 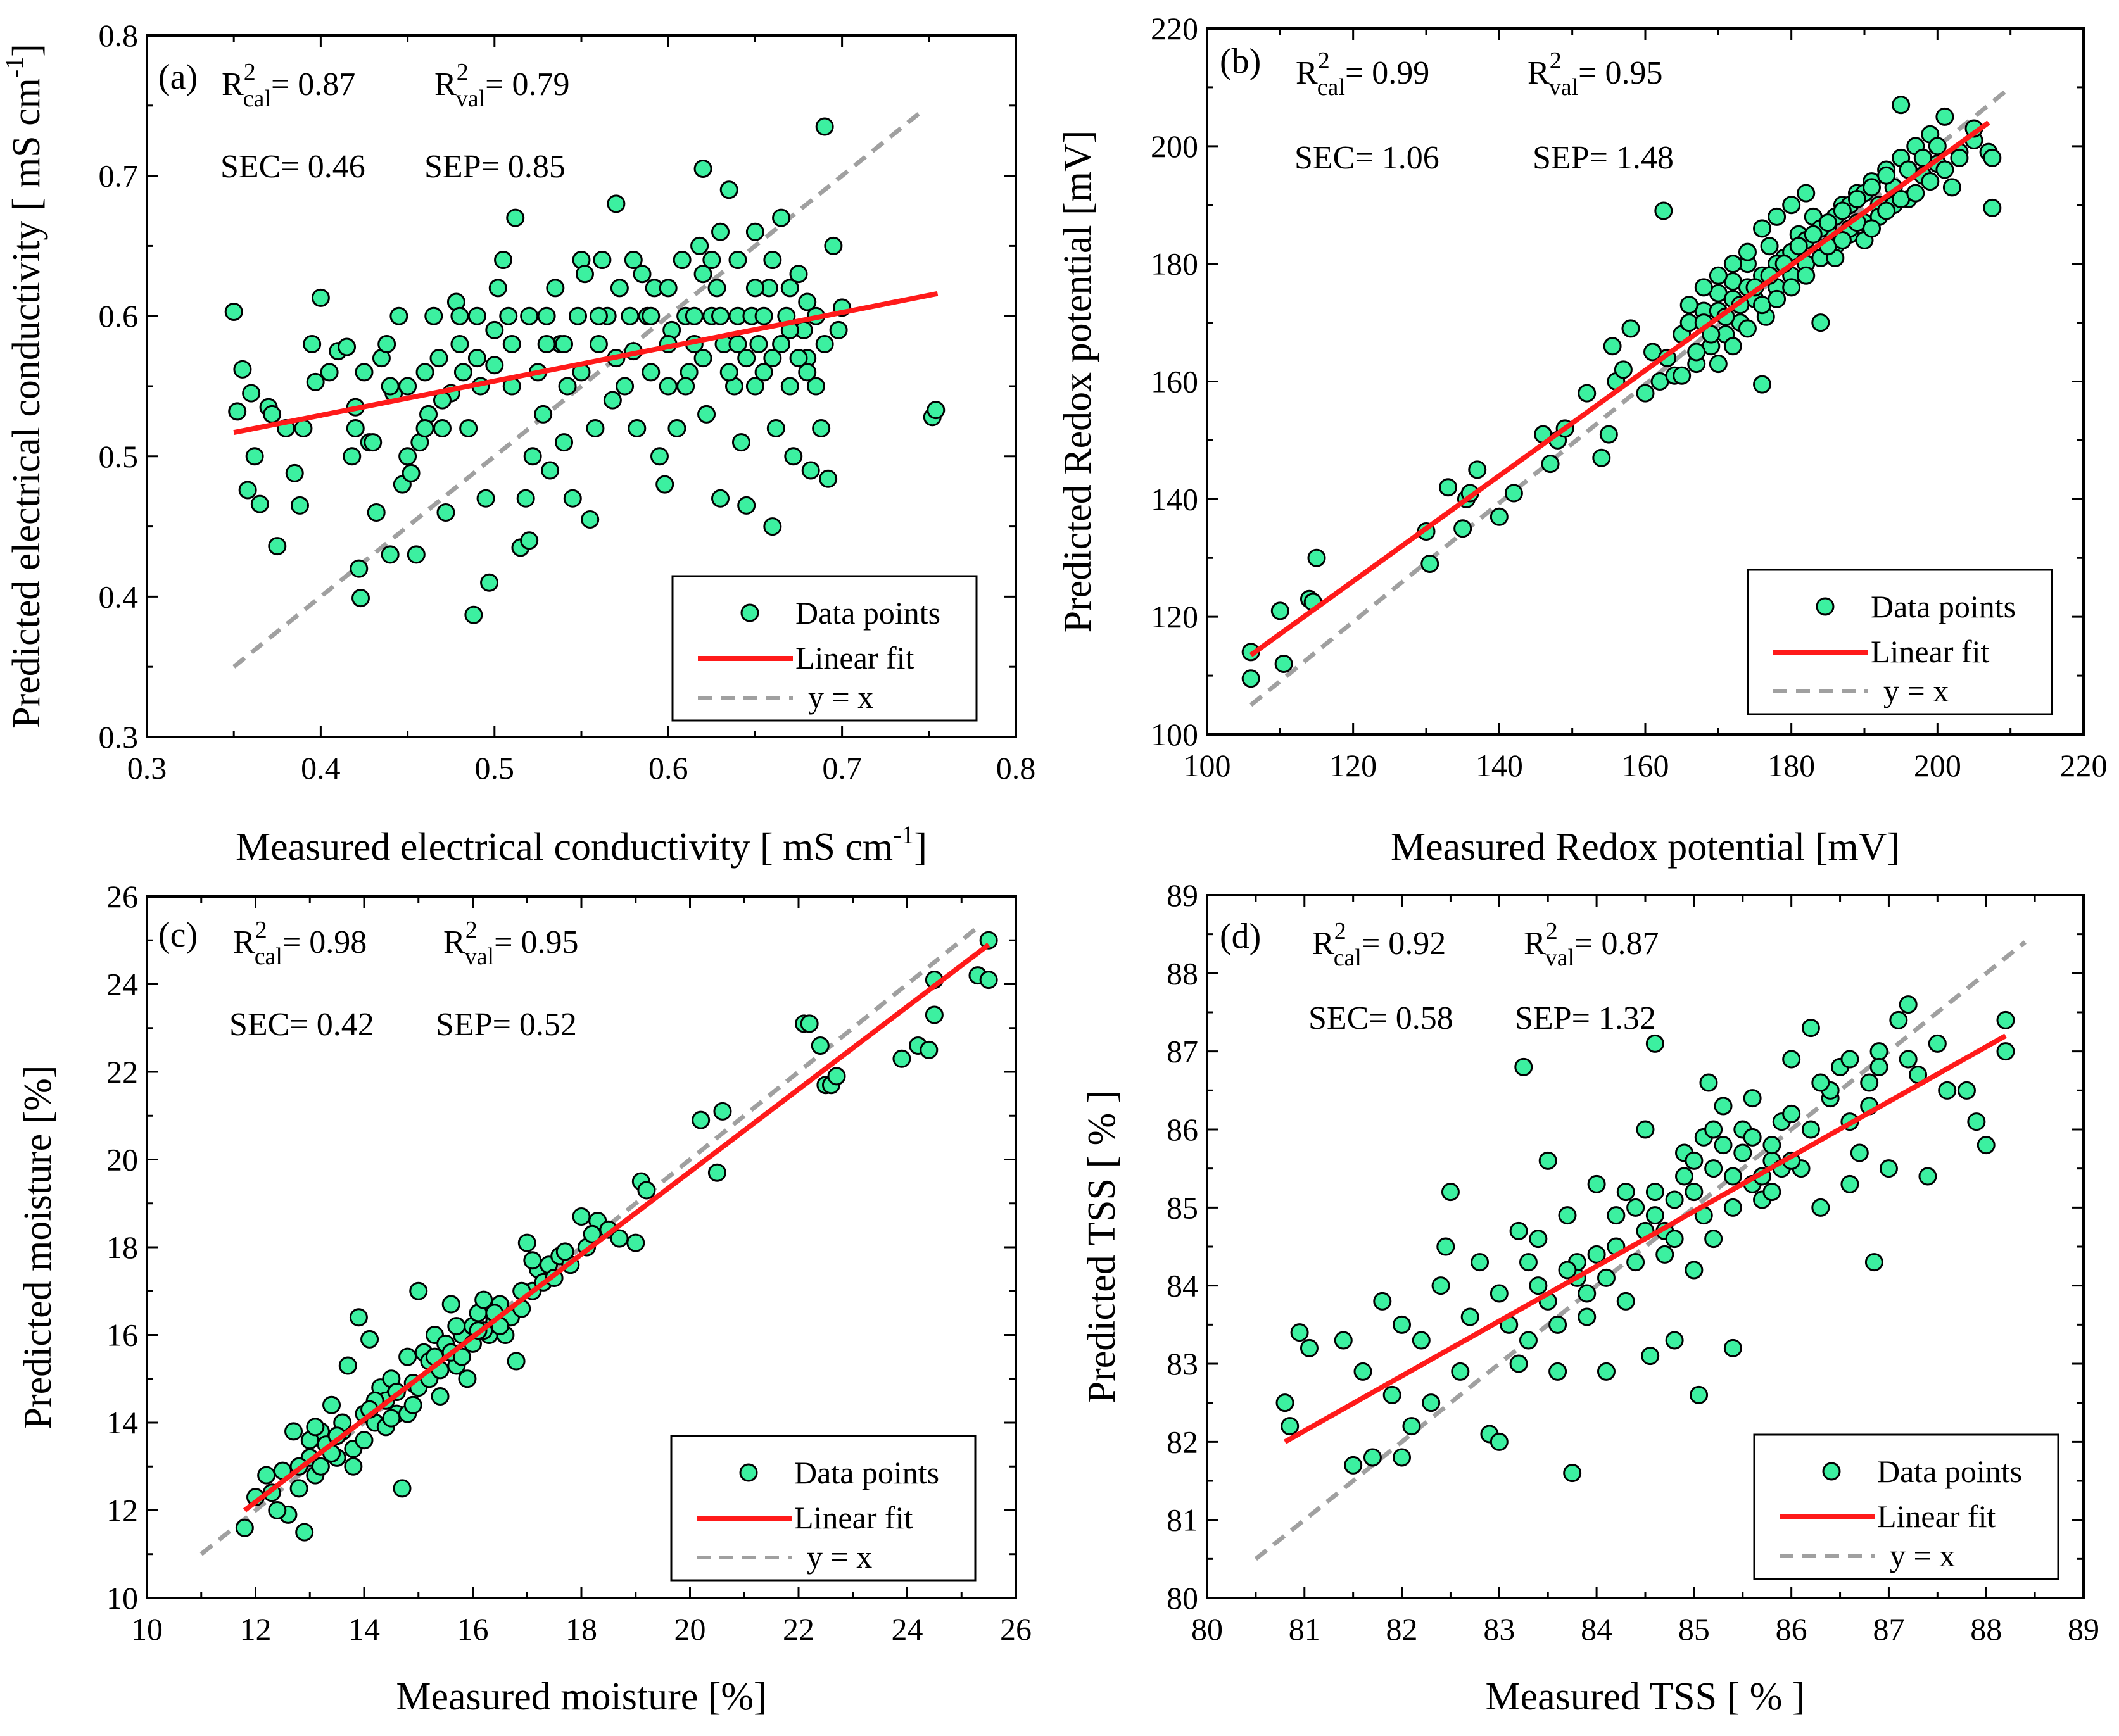 What do you see at coordinates (1603, 158) in the screenshot?
I see `sep-stat: SEP= 1.48` at bounding box center [1603, 158].